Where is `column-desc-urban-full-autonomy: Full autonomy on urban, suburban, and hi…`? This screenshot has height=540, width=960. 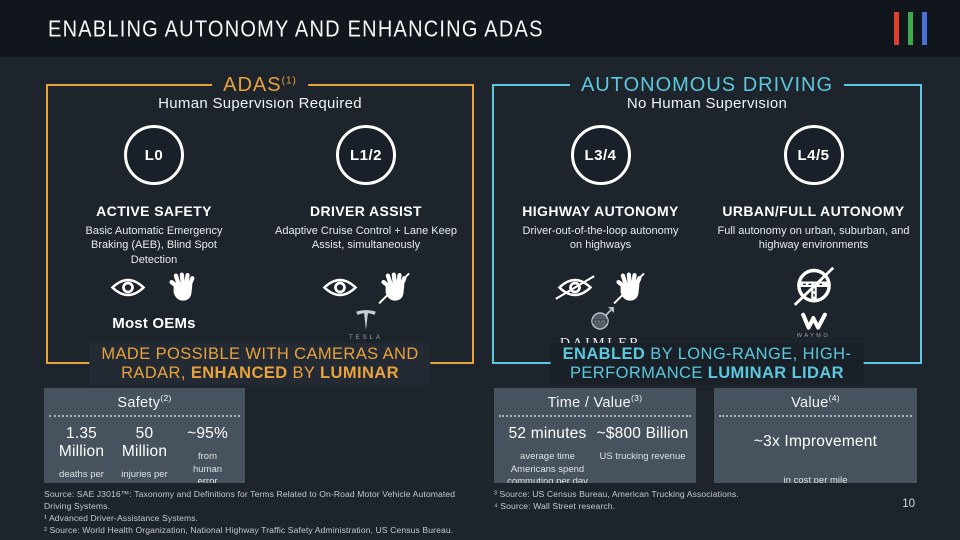
column-desc-urban-full-autonomy: Full autonomy on urban, suburban, and hi… is located at coordinates (813, 238).